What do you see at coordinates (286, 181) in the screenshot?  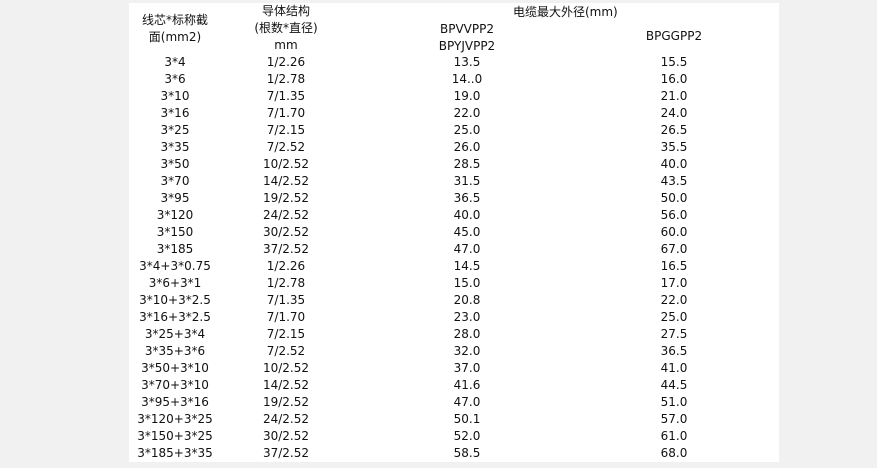 I see `conductor-cell: 14/2.52` at bounding box center [286, 181].